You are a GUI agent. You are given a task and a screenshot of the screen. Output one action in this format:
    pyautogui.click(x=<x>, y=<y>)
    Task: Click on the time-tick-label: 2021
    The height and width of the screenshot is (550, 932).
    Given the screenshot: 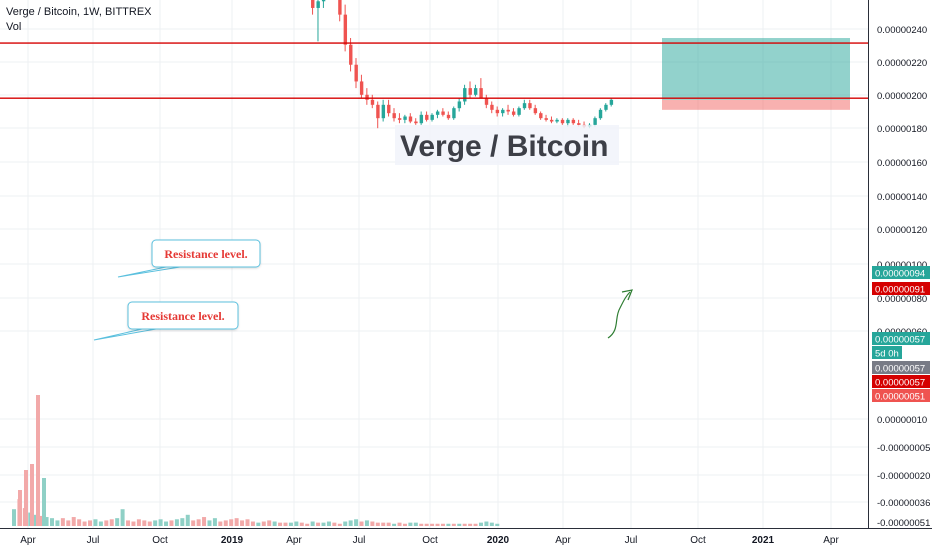 What is the action you would take?
    pyautogui.click(x=763, y=540)
    